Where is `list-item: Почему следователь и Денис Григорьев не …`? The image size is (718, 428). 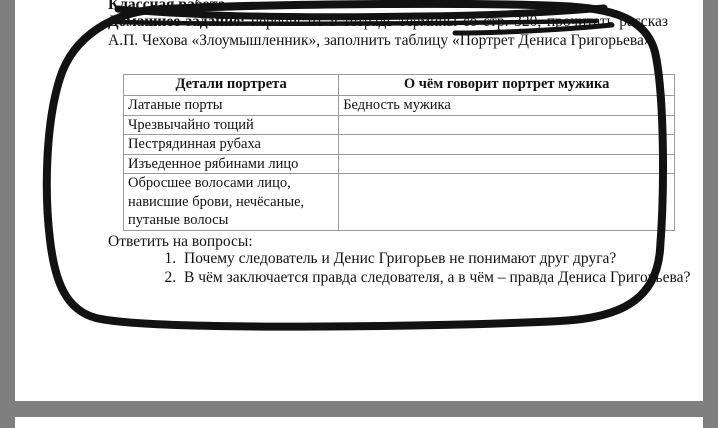
list-item: Почему следователь и Денис Григорьев не … is located at coordinates (436, 259).